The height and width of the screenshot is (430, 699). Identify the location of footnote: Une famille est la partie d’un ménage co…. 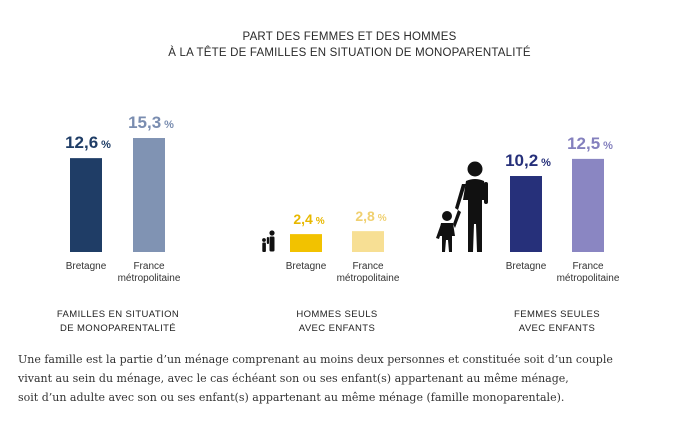
(353, 378).